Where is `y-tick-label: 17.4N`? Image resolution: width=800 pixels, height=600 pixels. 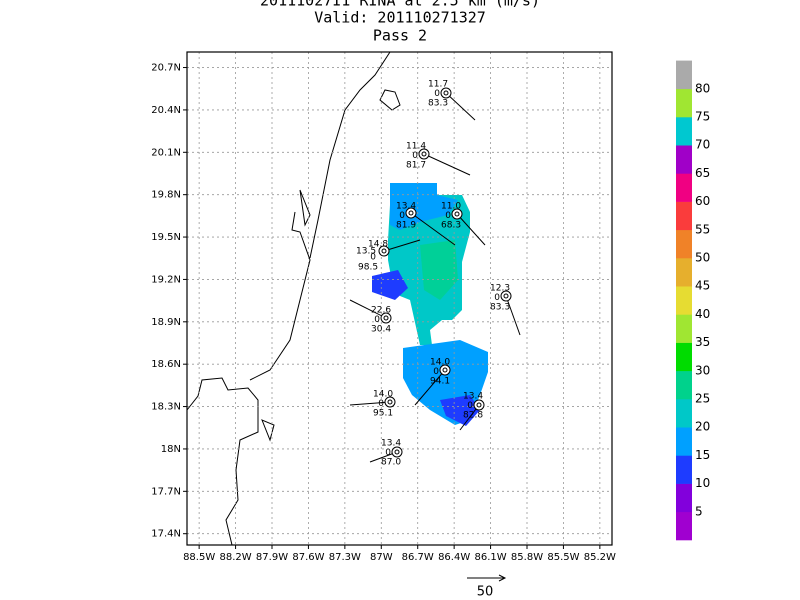 y-tick-label: 17.4N is located at coordinates (166, 534).